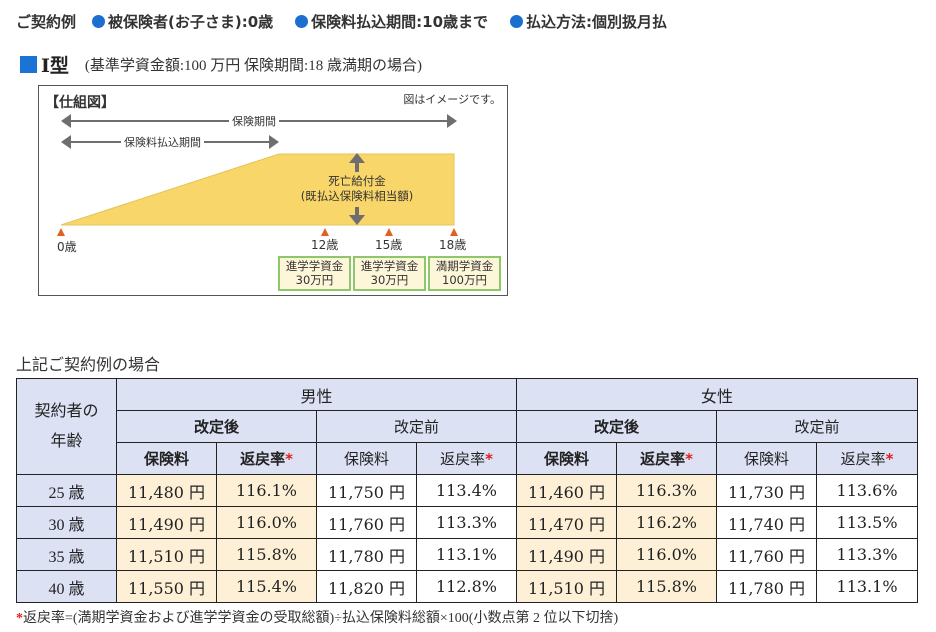 This screenshot has height=632, width=936. What do you see at coordinates (55, 65) in the screenshot?
I see `plan-type-label: Ⅰ型` at bounding box center [55, 65].